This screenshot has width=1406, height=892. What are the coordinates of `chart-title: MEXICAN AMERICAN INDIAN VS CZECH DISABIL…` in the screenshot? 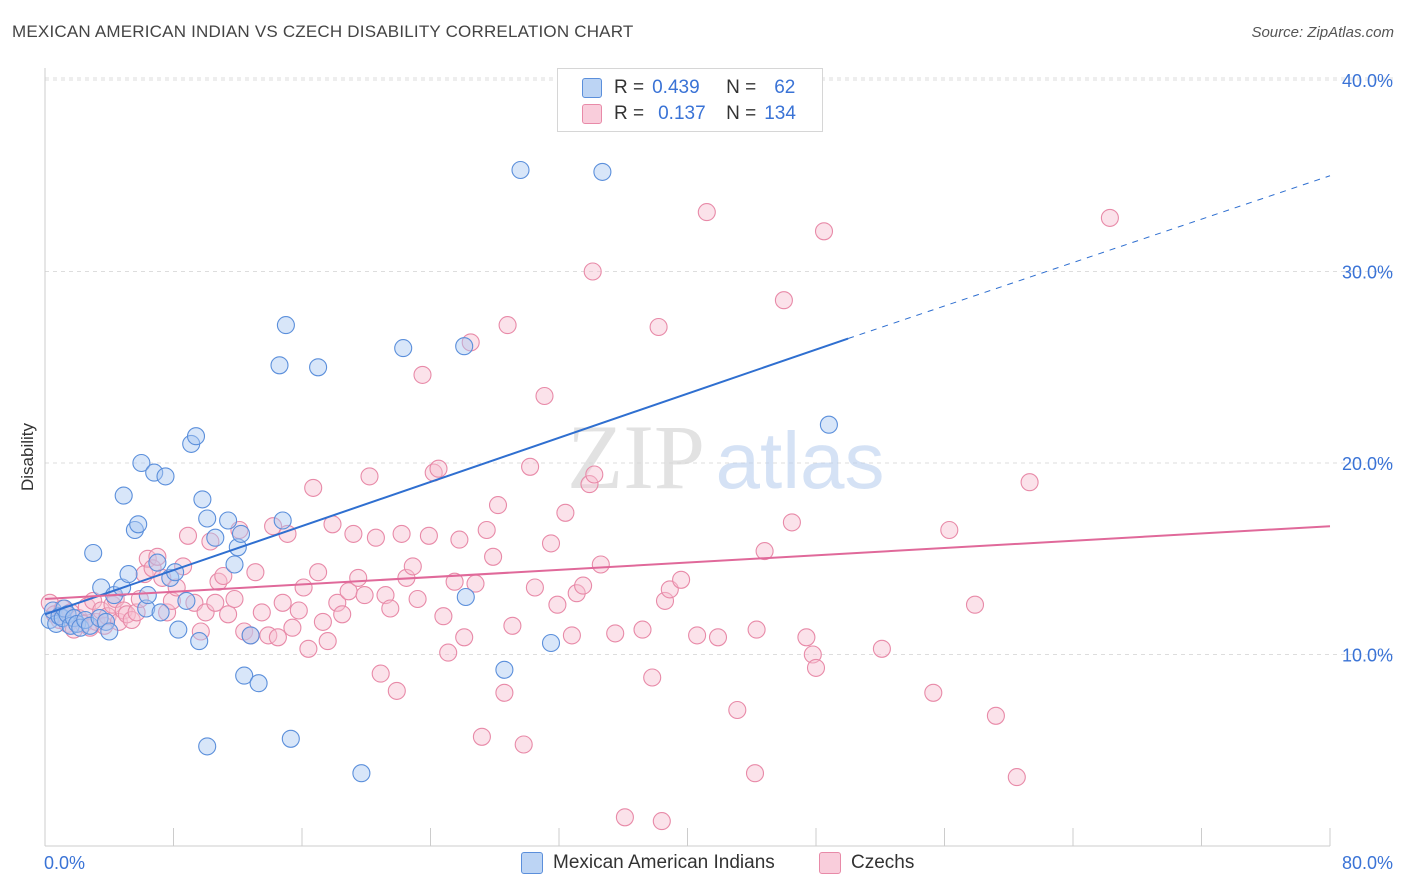 It's located at (323, 31).